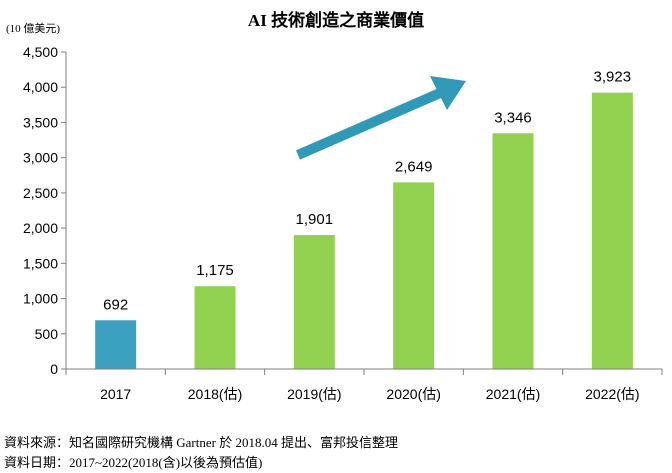 This screenshot has width=672, height=473. Describe the element at coordinates (414, 166) in the screenshot. I see `data-label: 2,649` at that location.